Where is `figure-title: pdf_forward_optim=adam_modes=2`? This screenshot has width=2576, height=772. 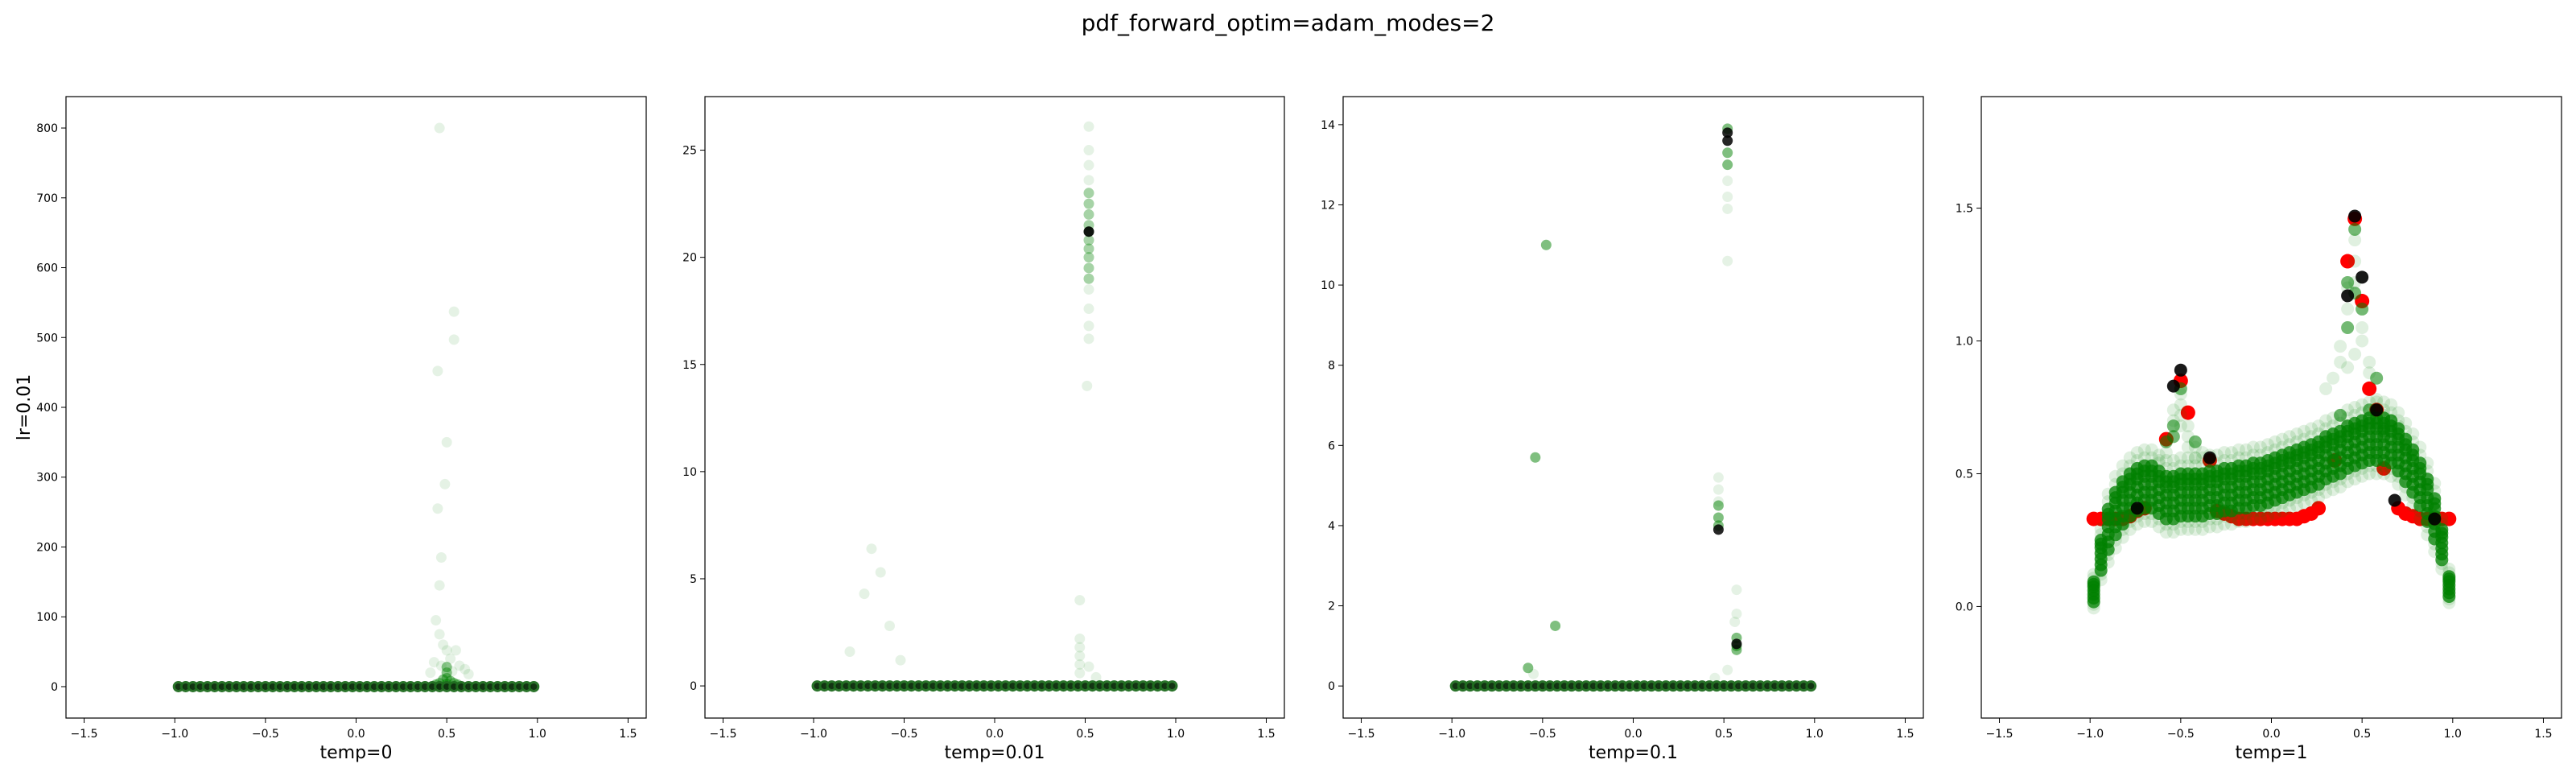 figure-title: pdf_forward_optim=adam_modes=2 is located at coordinates (1288, 23).